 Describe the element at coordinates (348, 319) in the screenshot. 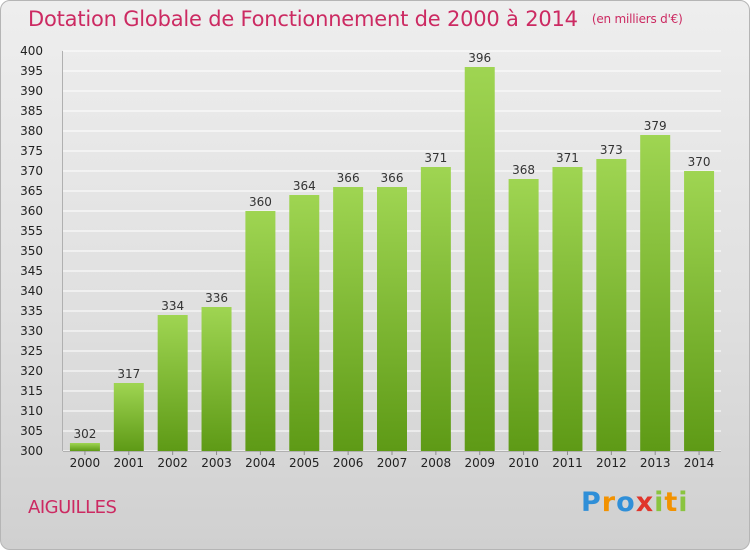

I see `bar-2006` at that location.